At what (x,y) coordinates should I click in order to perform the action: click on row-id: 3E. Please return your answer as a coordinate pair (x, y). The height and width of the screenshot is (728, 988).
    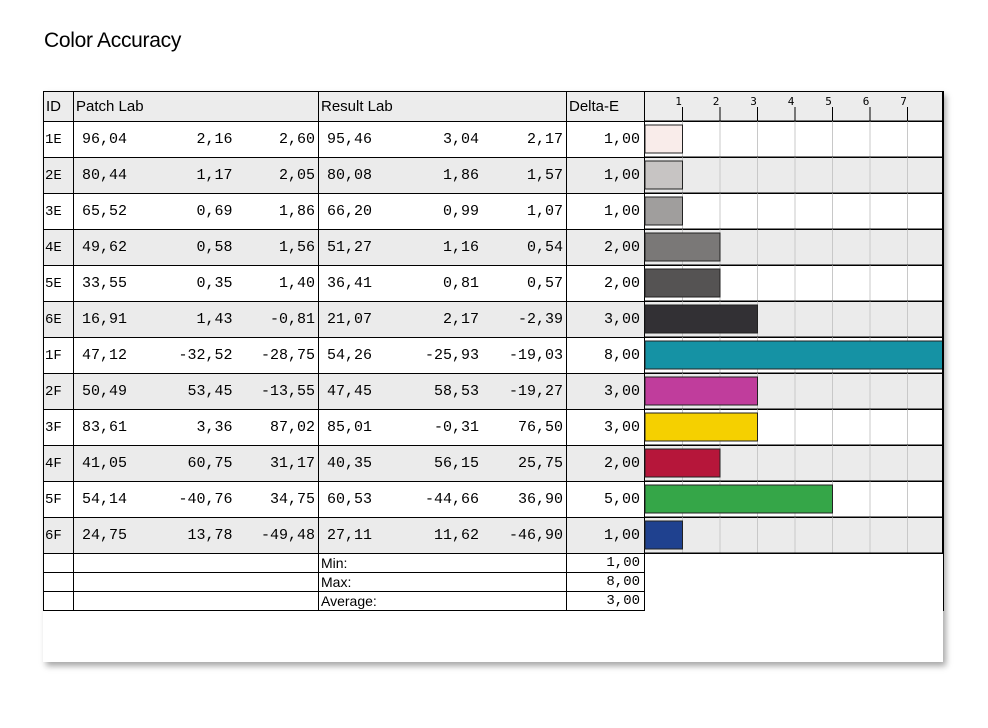
    Looking at the image, I should click on (58, 211).